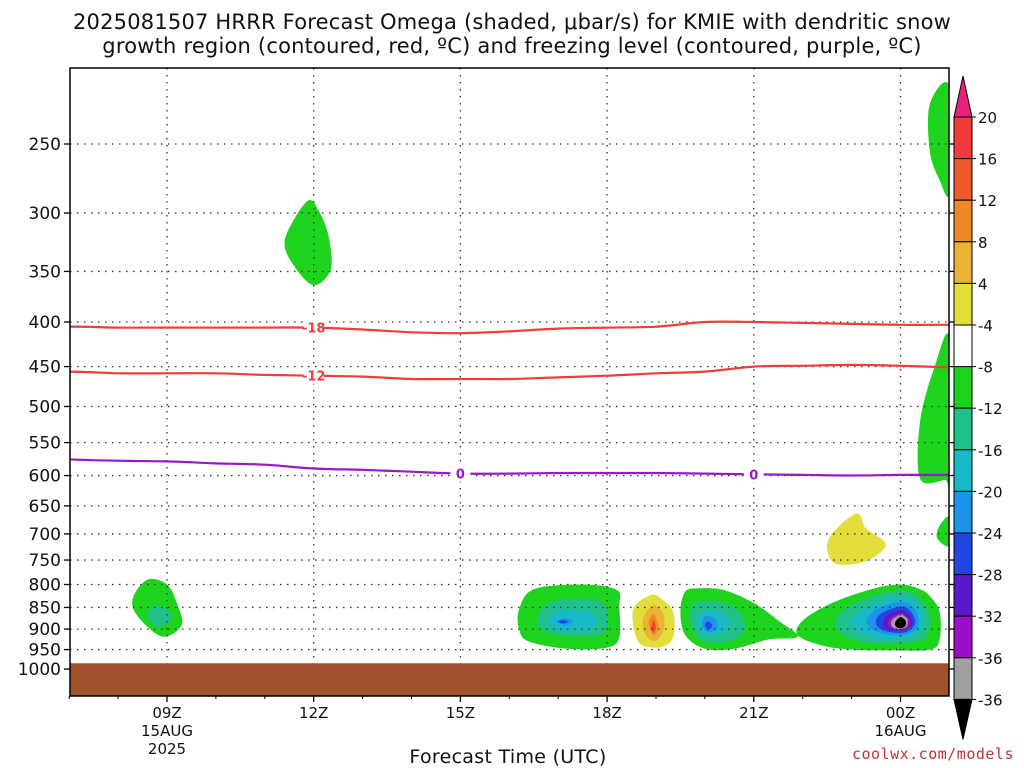 This screenshot has height=768, width=1024. What do you see at coordinates (45, 368) in the screenshot?
I see `y-tick-label-450: 450` at bounding box center [45, 368].